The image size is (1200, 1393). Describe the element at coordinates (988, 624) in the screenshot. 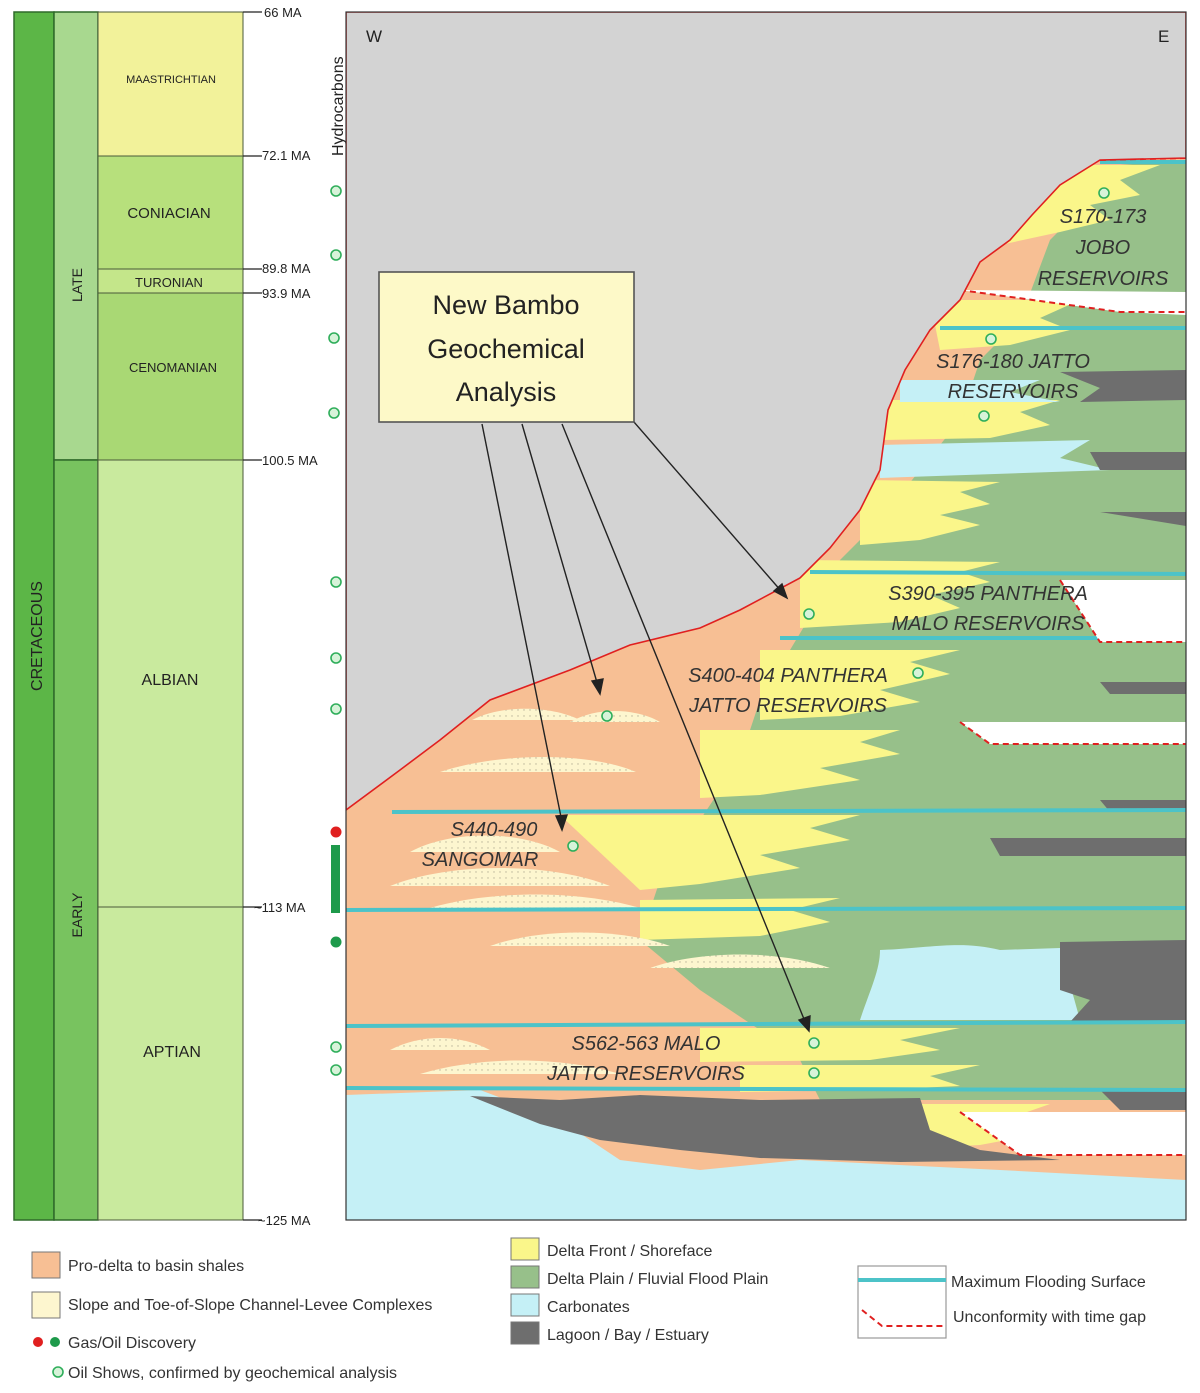

I see `reservoir-label: MALO RESERVOIRS` at that location.